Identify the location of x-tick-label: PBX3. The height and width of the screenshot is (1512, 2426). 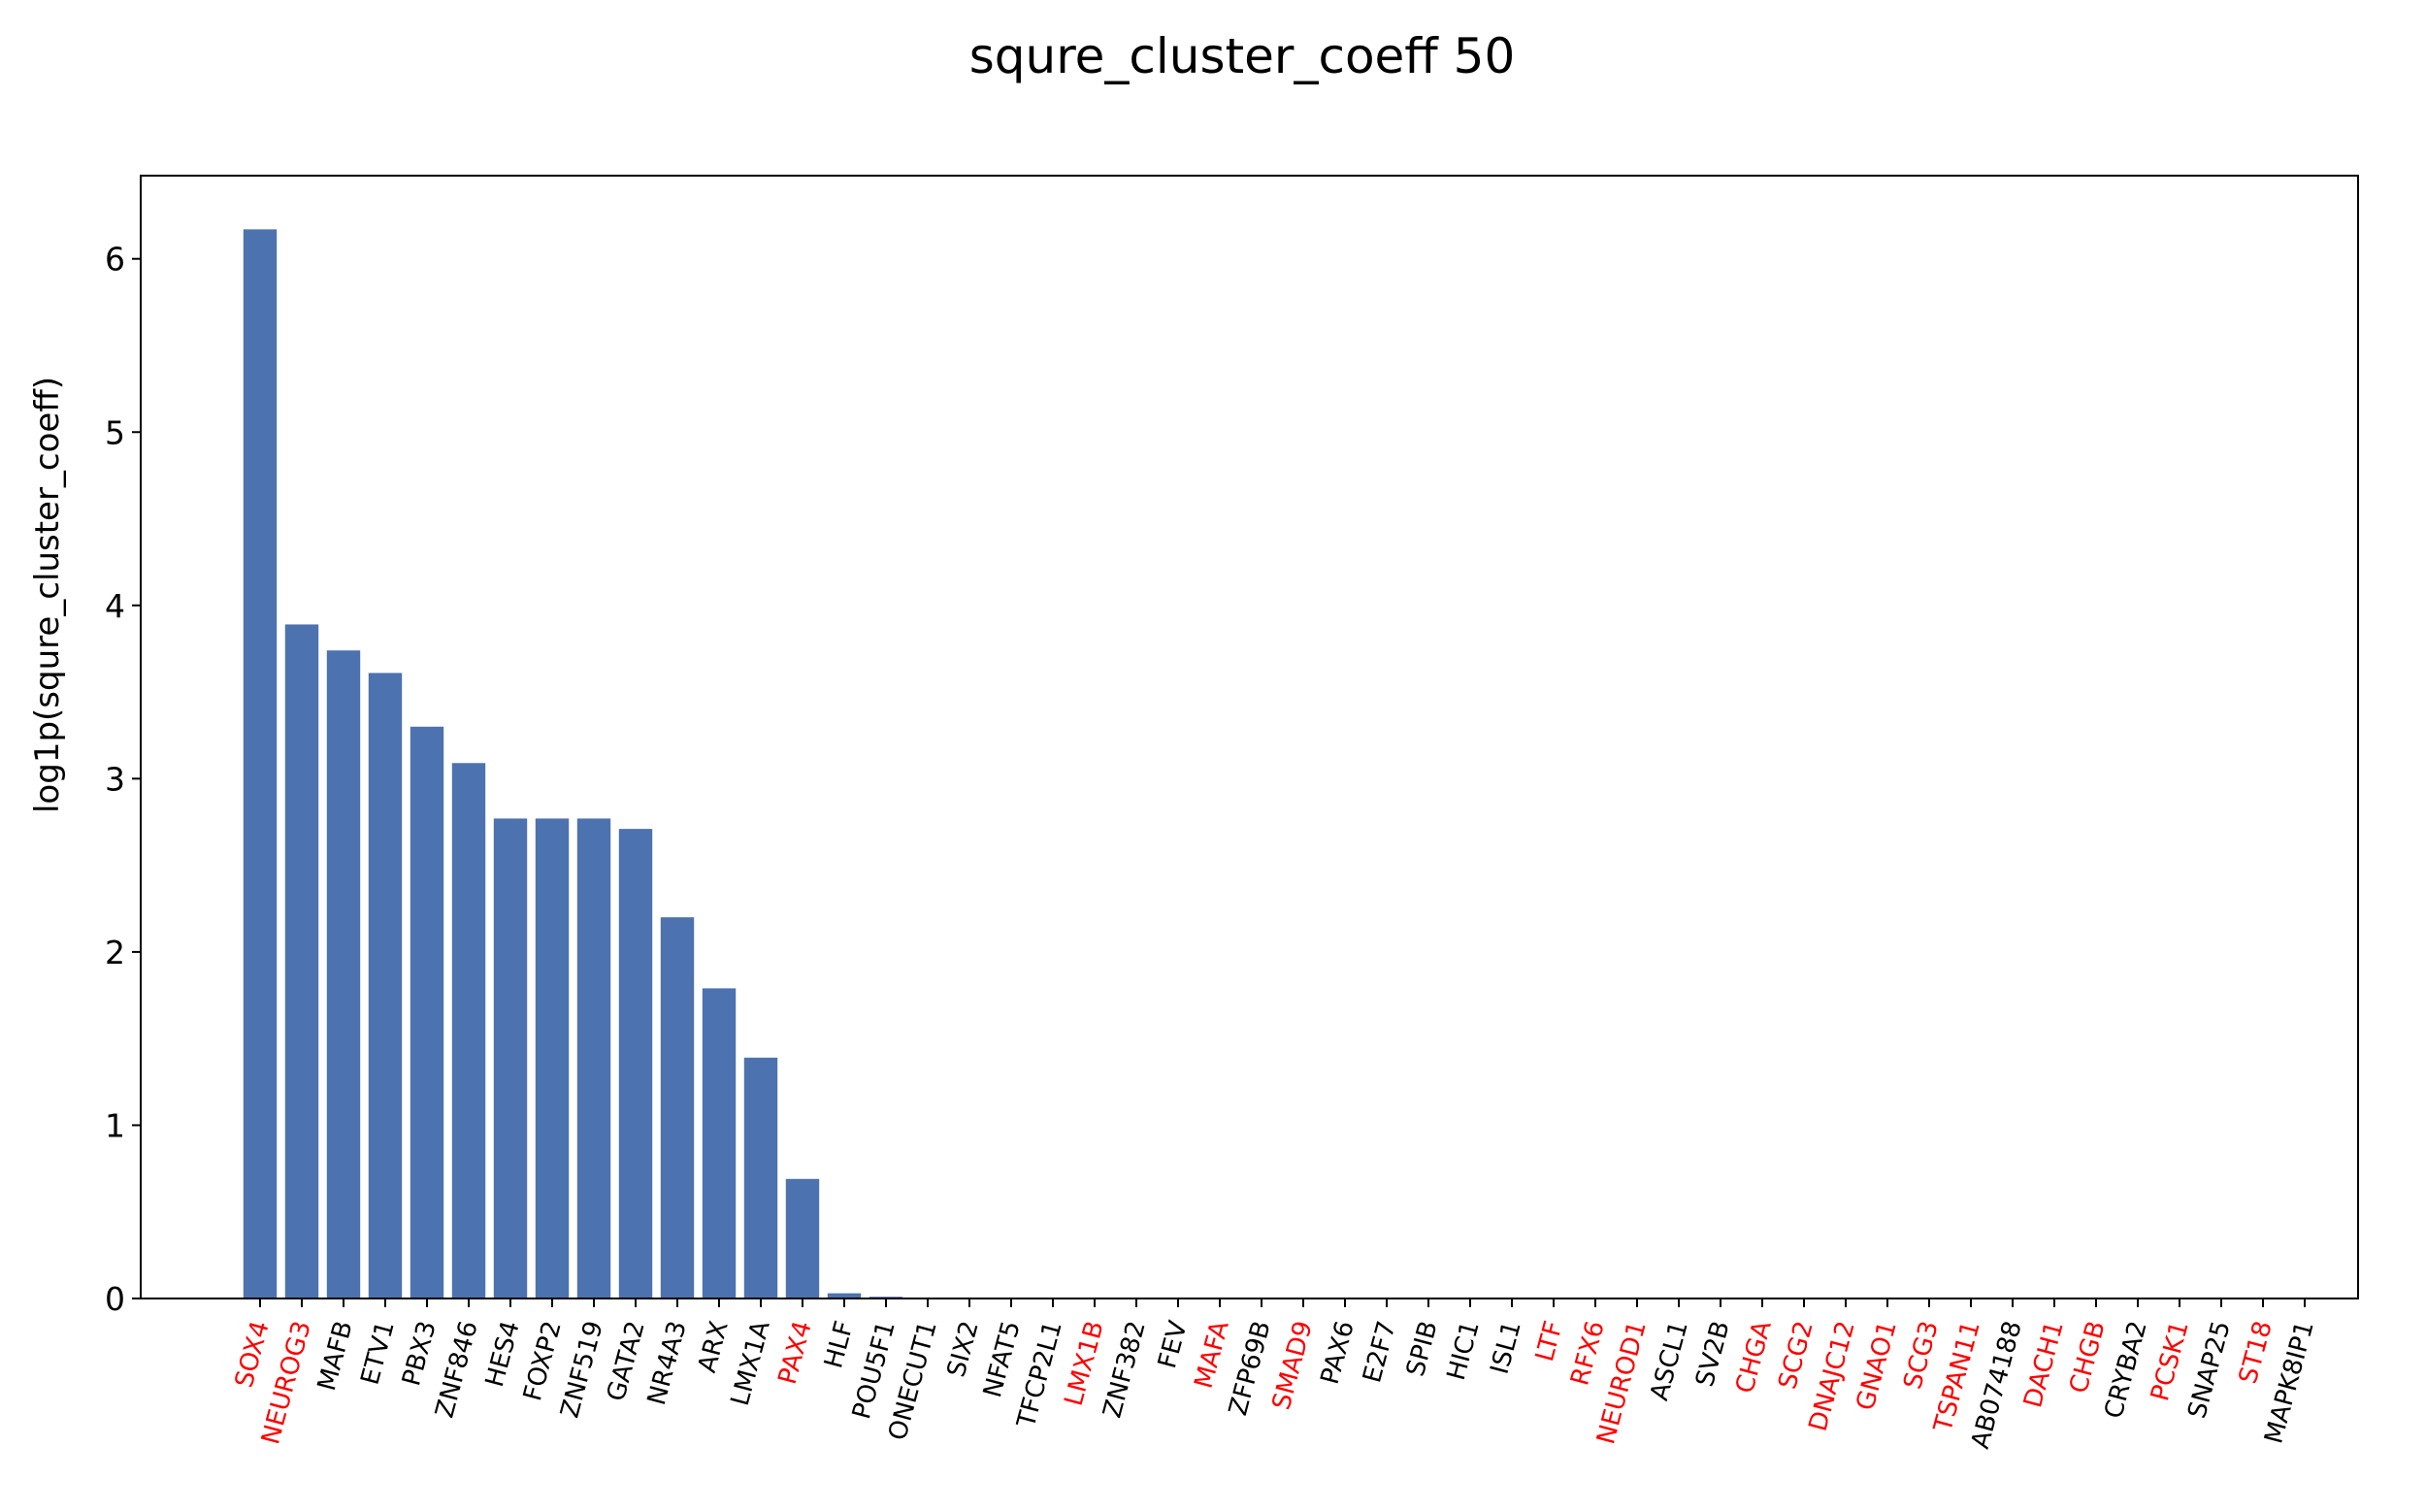
(420, 1354).